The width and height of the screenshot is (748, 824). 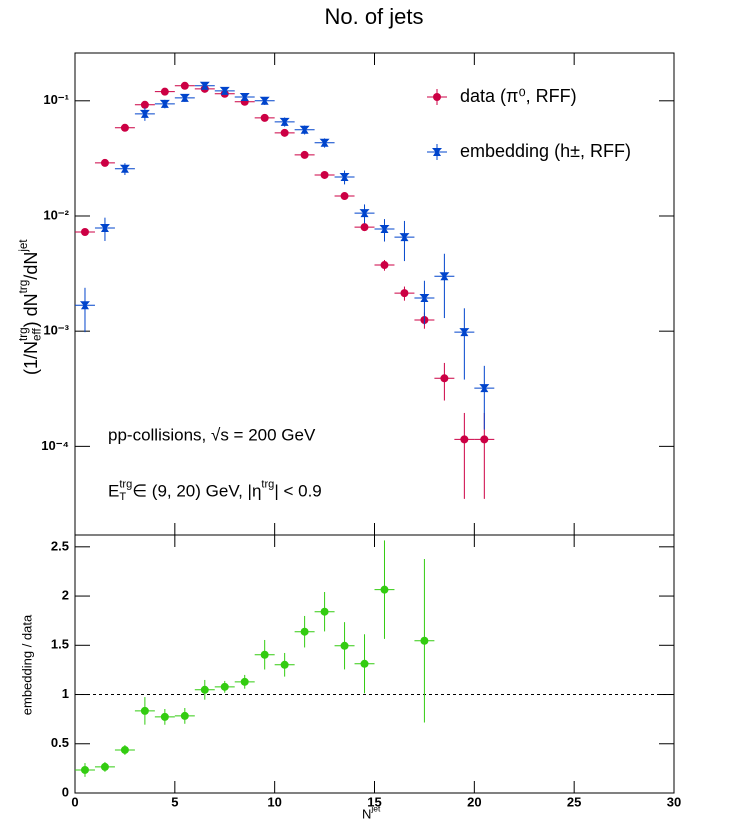 What do you see at coordinates (366, 813) in the screenshot?
I see `x-axis-label: N` at bounding box center [366, 813].